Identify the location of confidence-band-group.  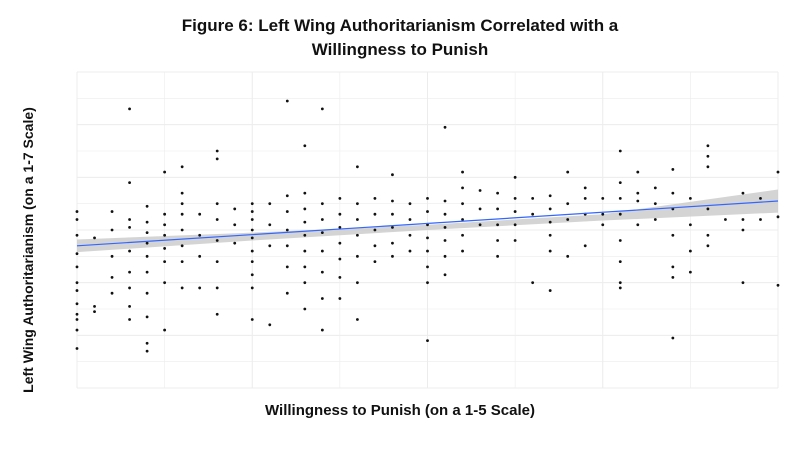
(427, 221).